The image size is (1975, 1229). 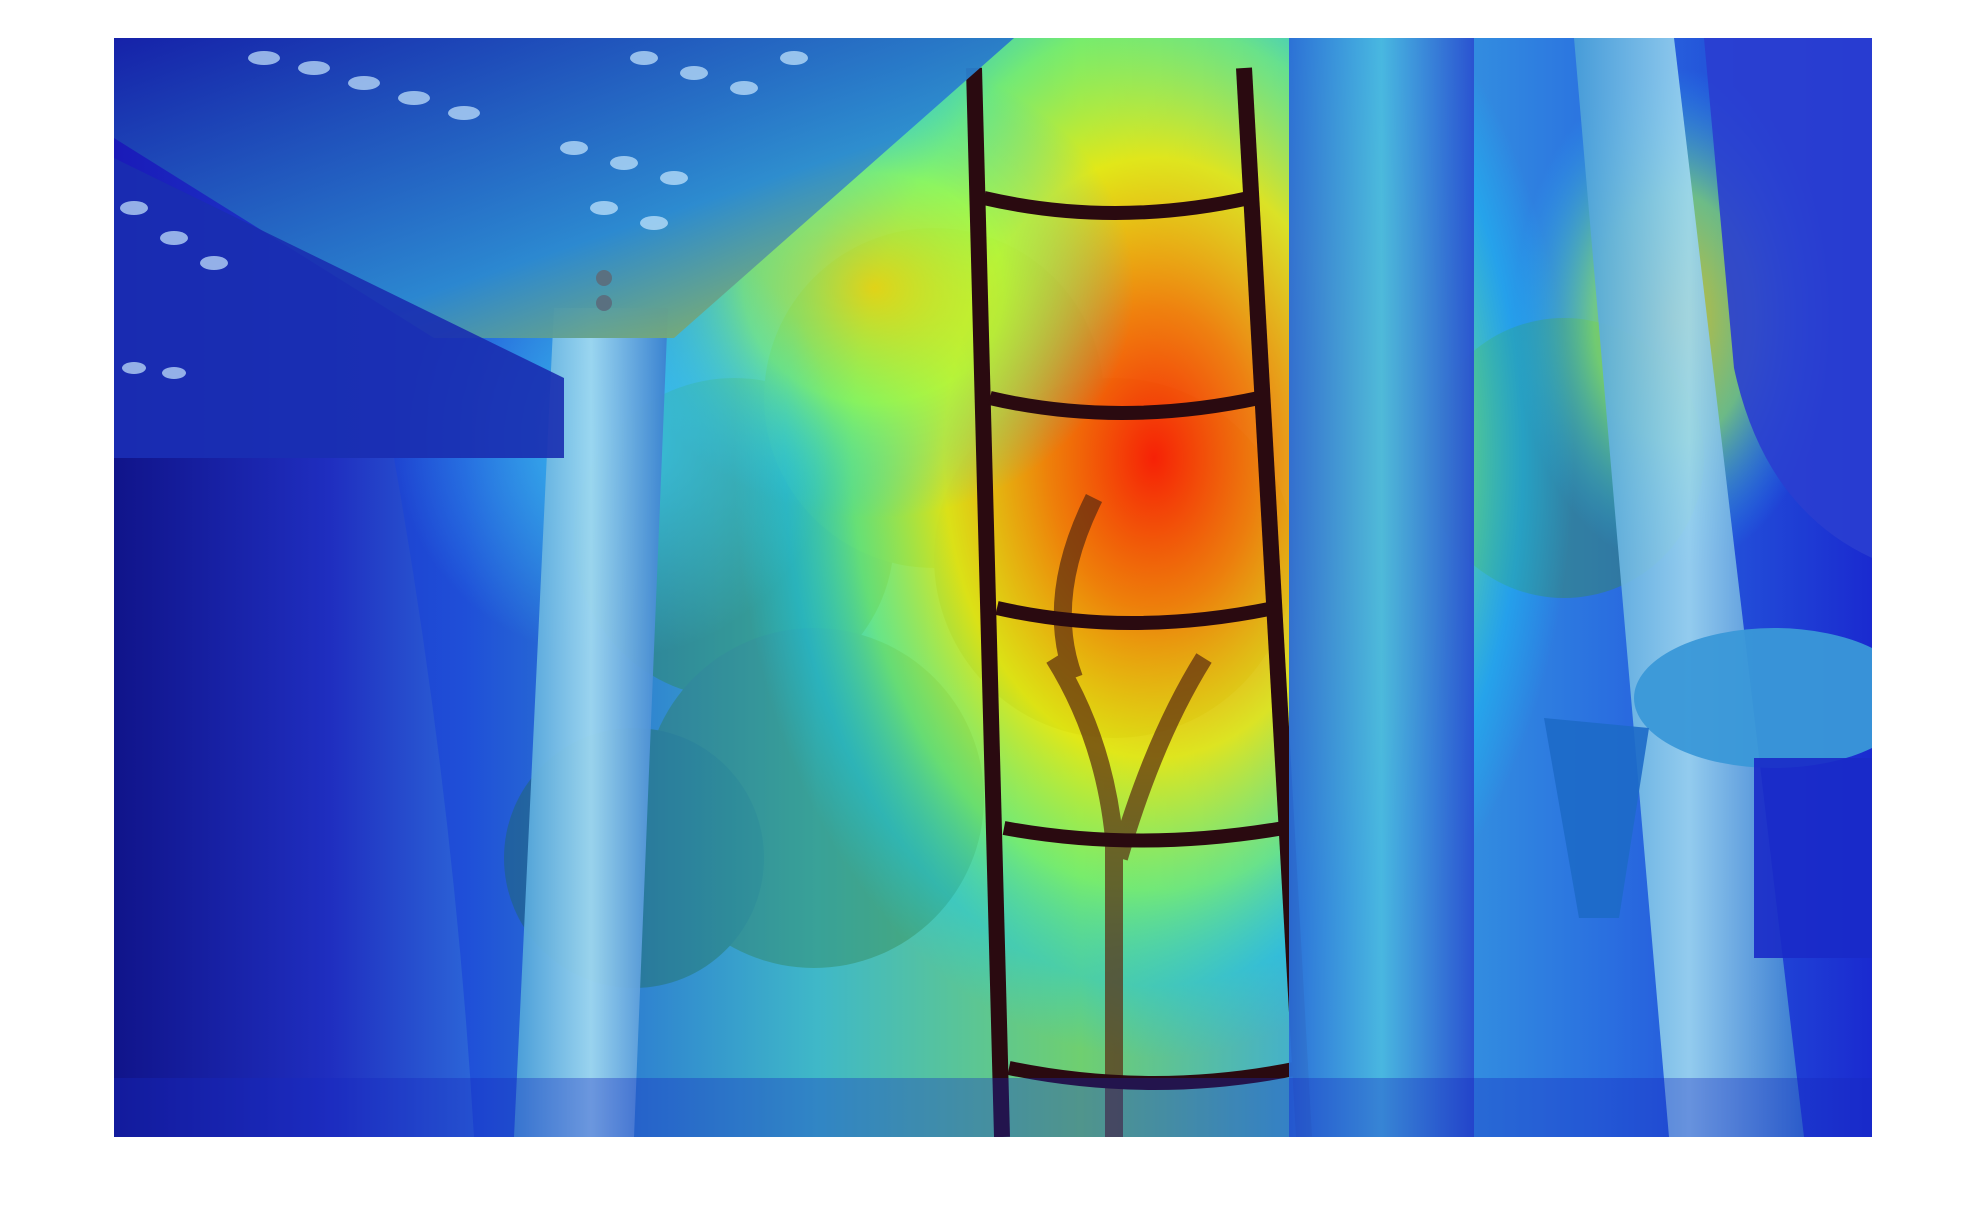 I want to click on platform-support, so click(x=1813, y=858).